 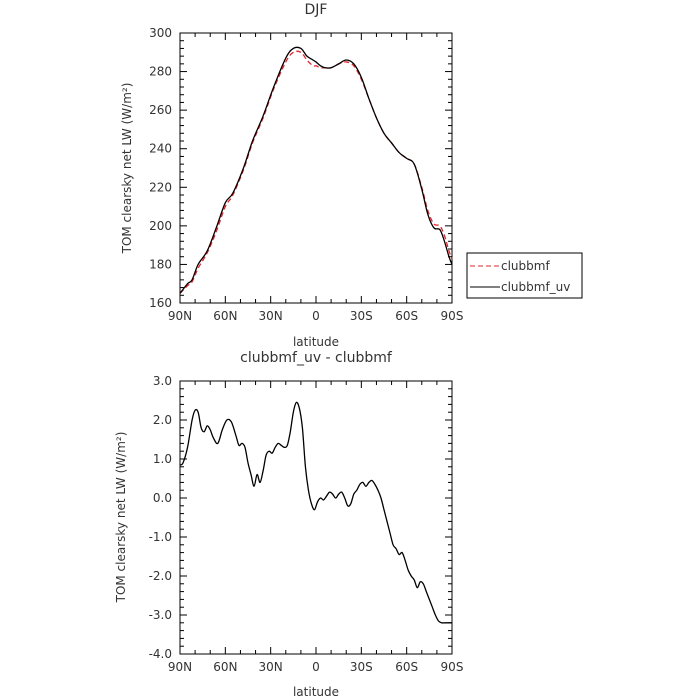 What do you see at coordinates (160, 615) in the screenshot?
I see `y-tick-label: -3.0` at bounding box center [160, 615].